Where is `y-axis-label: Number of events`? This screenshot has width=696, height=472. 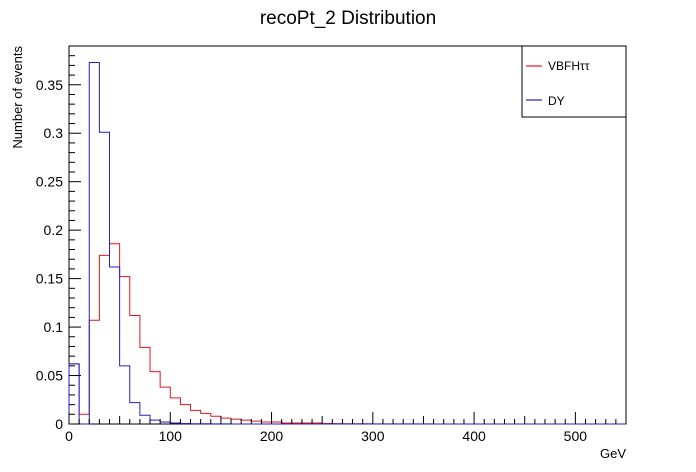 y-axis-label: Number of events is located at coordinates (17, 97).